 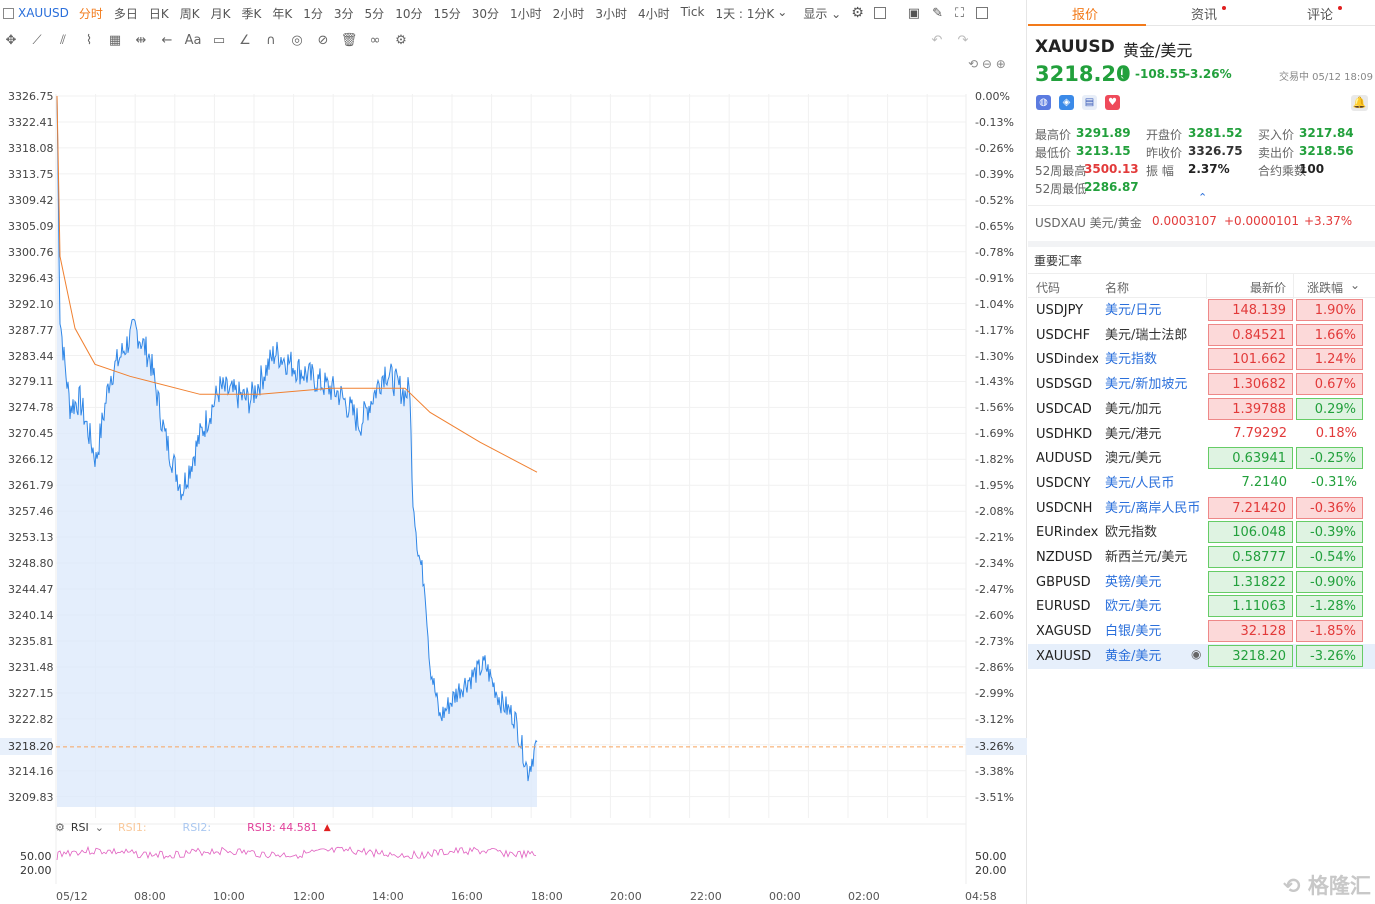 What do you see at coordinates (1112, 102) in the screenshot?
I see `heart-icon: ♥` at bounding box center [1112, 102].